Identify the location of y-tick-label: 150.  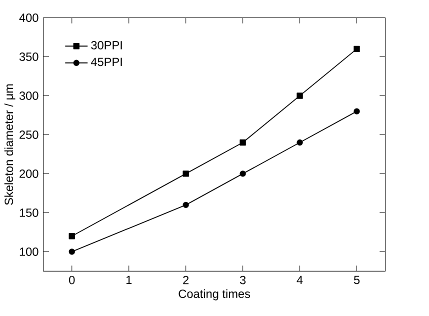
(29, 213).